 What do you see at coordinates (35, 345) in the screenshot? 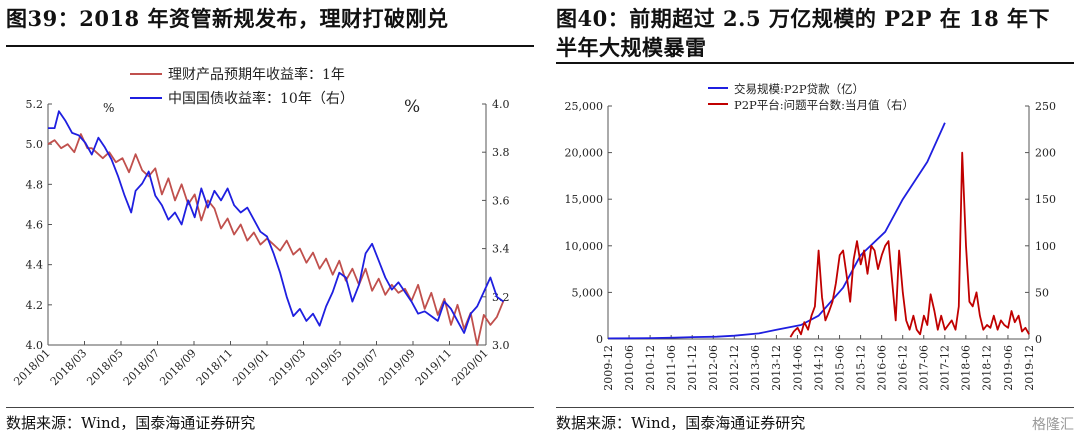
I see `y-left-tick-label: 4.0` at bounding box center [35, 345].